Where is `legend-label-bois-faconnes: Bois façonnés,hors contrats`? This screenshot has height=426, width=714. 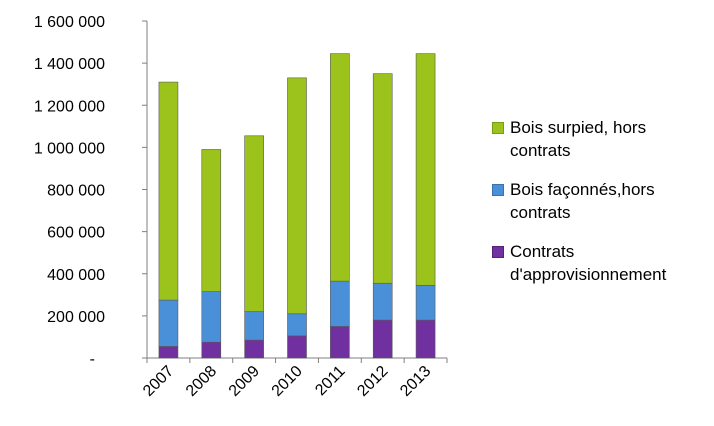
legend-label-bois-faconnes: Bois façonnés,hors contrats is located at coordinates (582, 201).